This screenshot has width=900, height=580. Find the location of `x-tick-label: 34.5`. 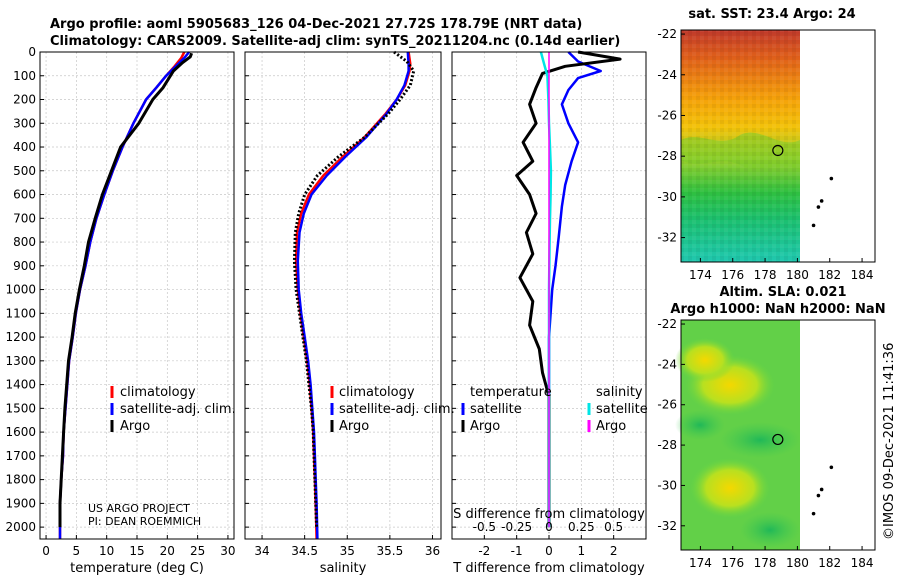

x-tick-label: 34.5 is located at coordinates (304, 551).